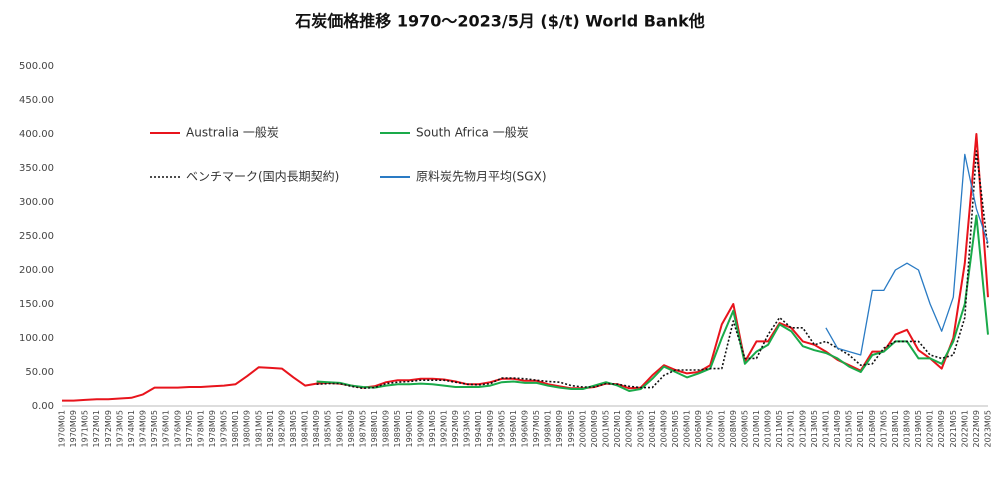 Image resolution: width=1000 pixels, height=490 pixels. What do you see at coordinates (351, 428) in the screenshot?
I see `x-tick-label: 1986M09` at bounding box center [351, 428].